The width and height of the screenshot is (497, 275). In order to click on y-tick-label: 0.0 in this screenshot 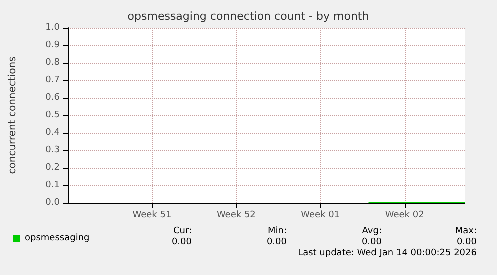, I will do `click(53, 203)`.